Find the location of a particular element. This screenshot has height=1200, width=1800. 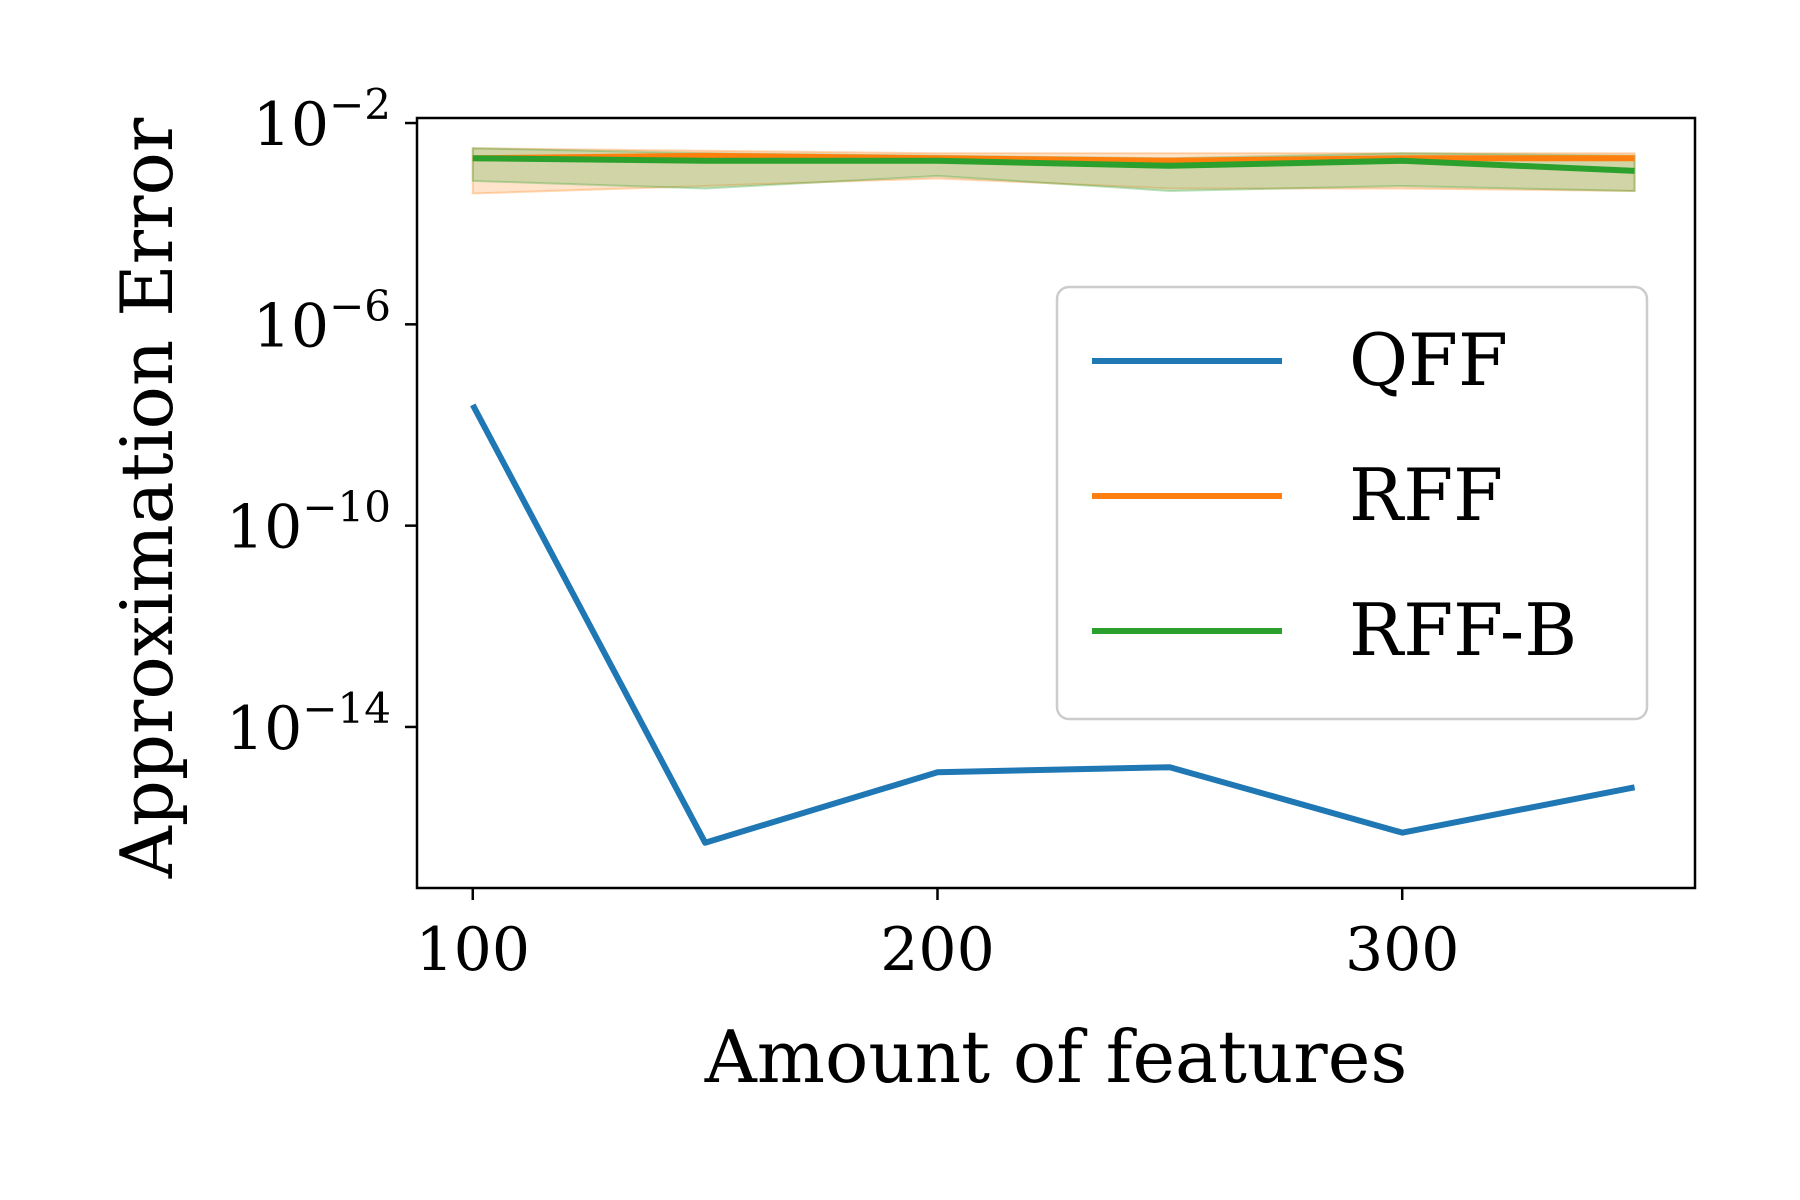

y-tick-exponent: −14 is located at coordinates (346, 708).